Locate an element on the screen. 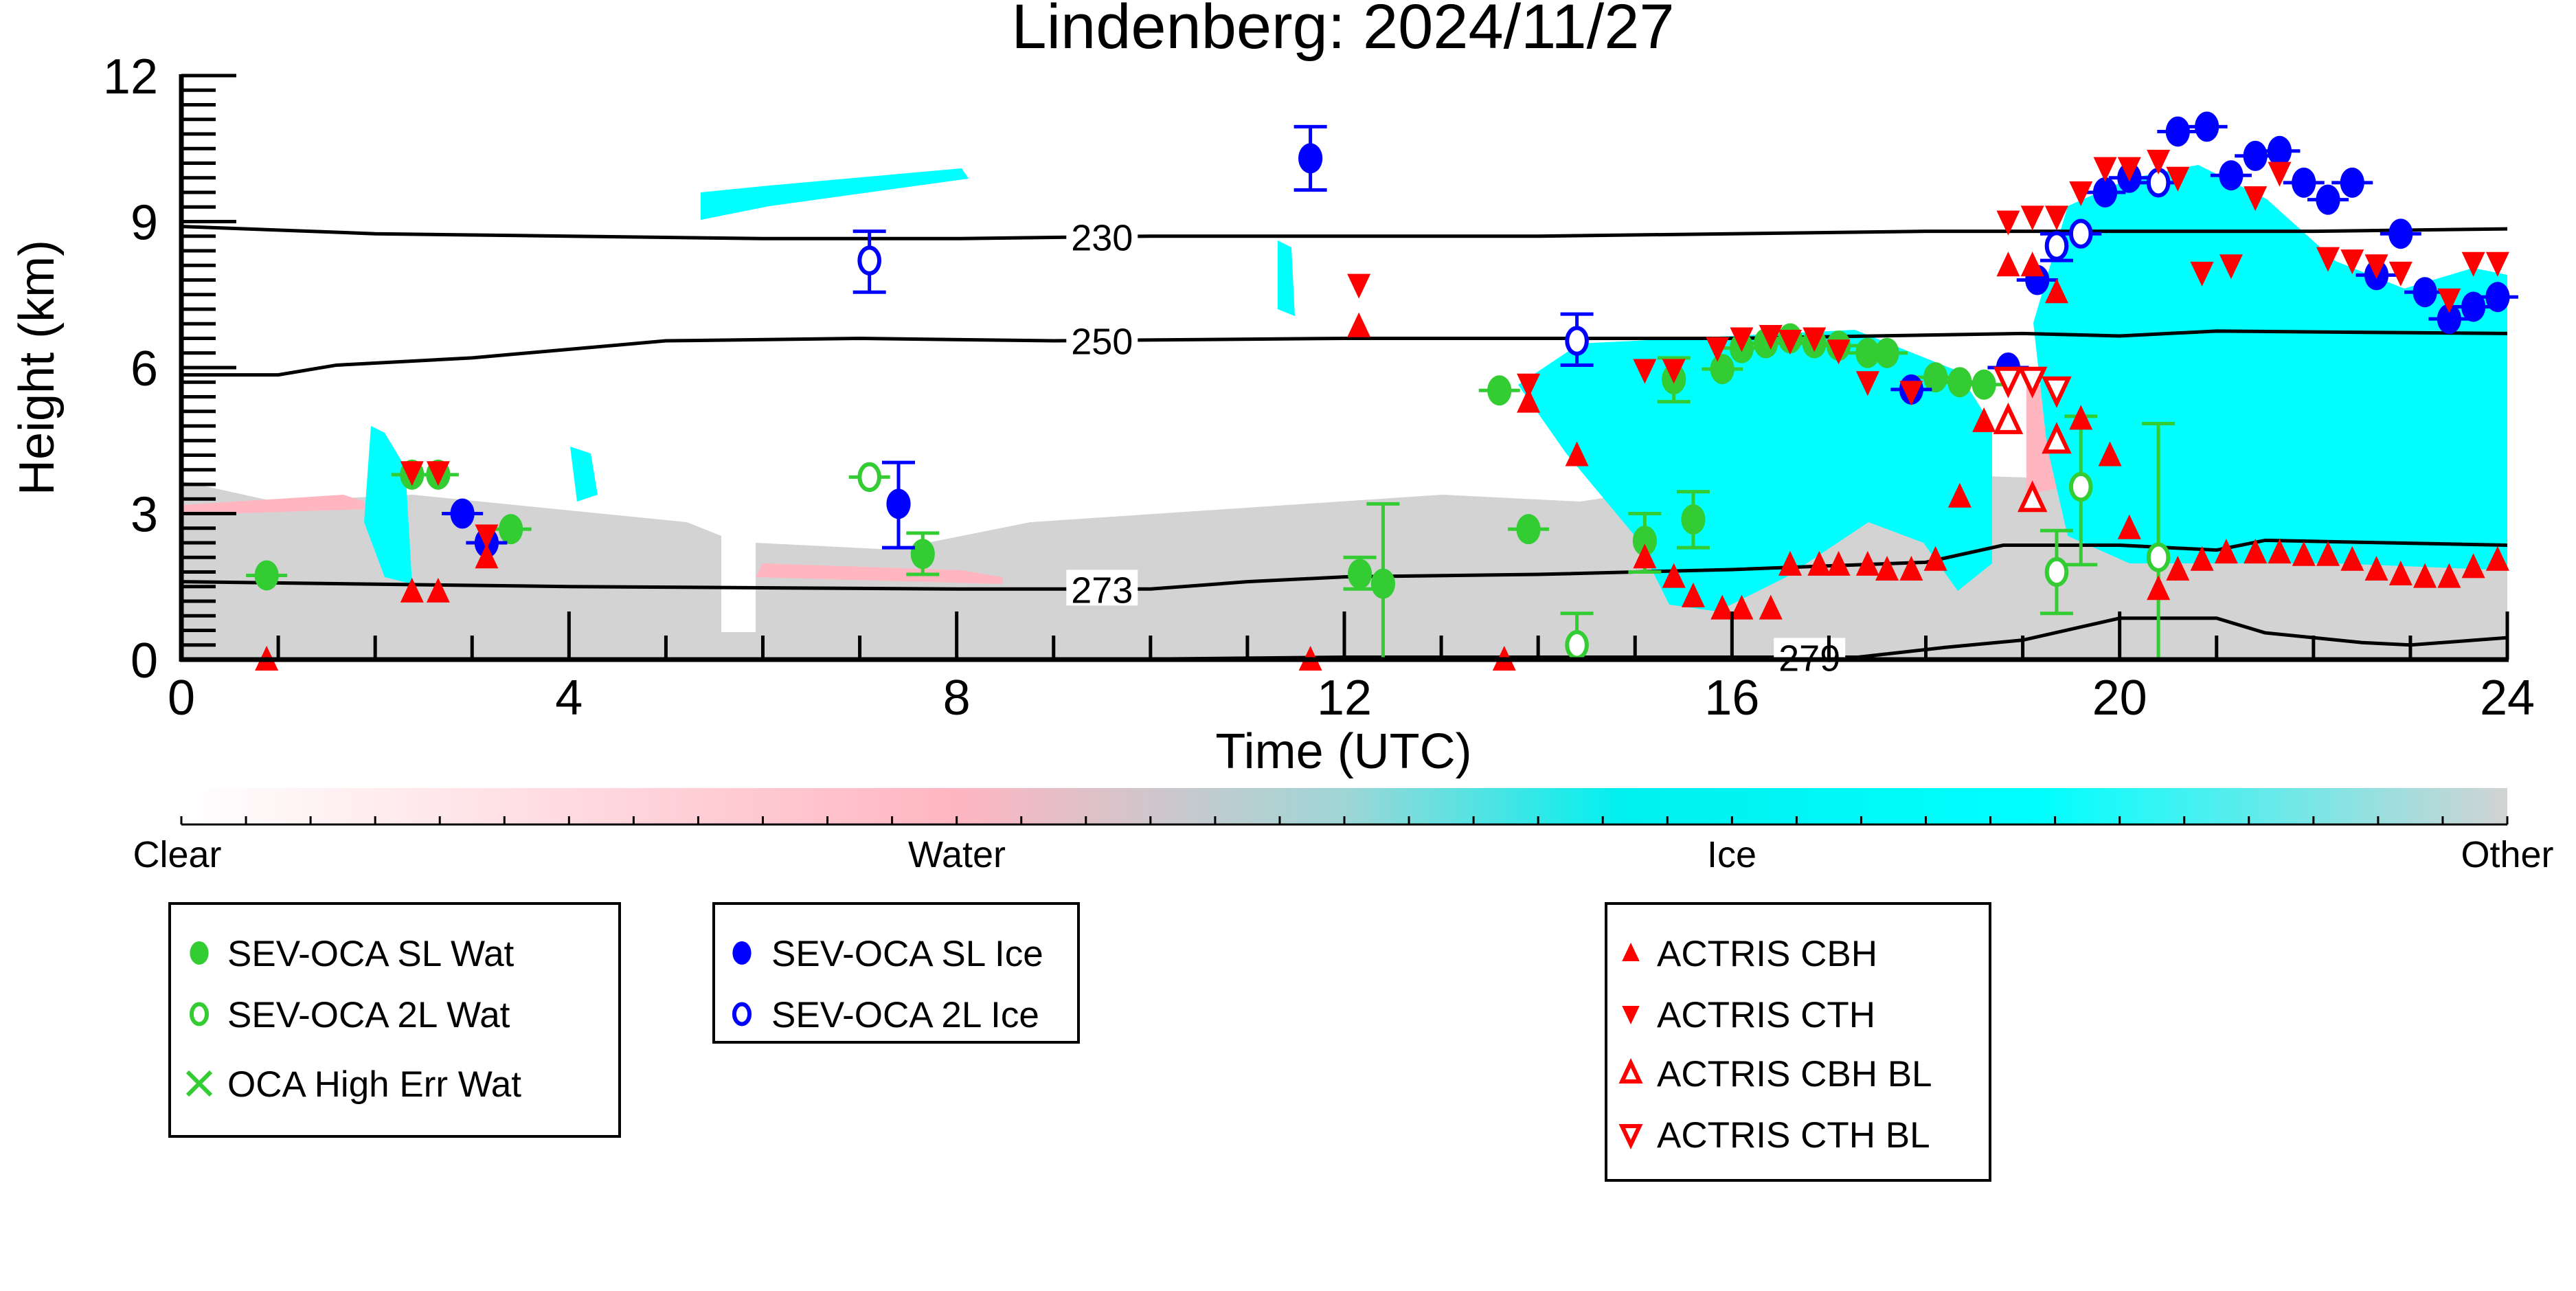 The image size is (2576, 1291). legend-item-actris-cth: ACTRIS CTH is located at coordinates (1748, 1015).